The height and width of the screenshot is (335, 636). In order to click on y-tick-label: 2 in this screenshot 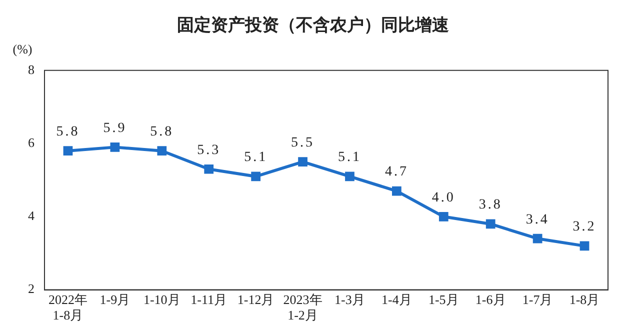, I will do `click(31, 288)`.